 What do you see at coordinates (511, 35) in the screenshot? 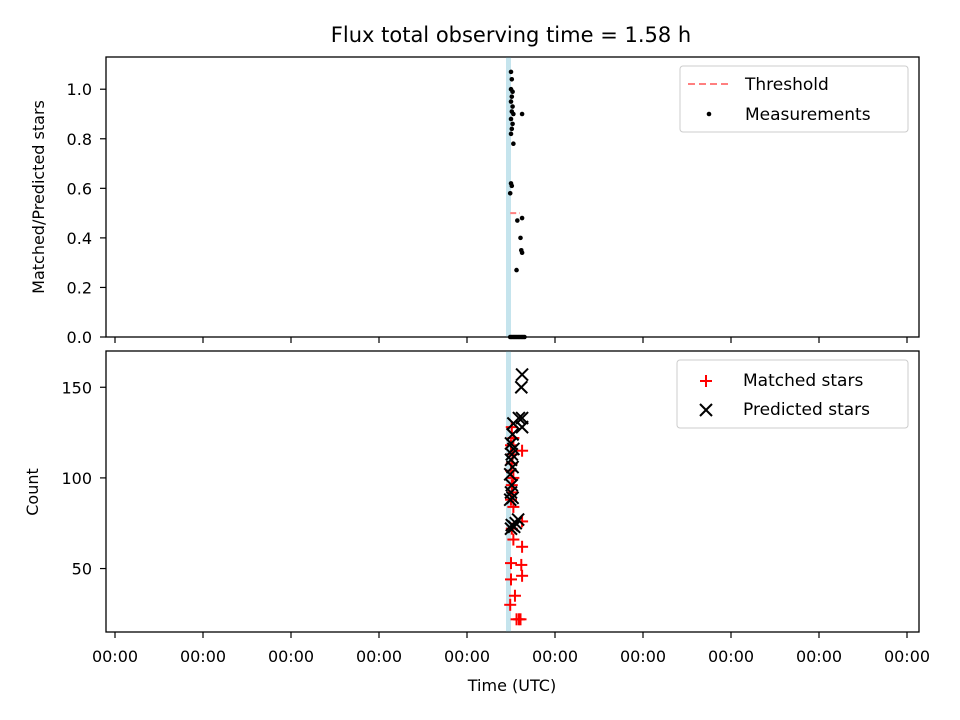
I see `chart-title: Flux total observing time = 1.58 h` at bounding box center [511, 35].